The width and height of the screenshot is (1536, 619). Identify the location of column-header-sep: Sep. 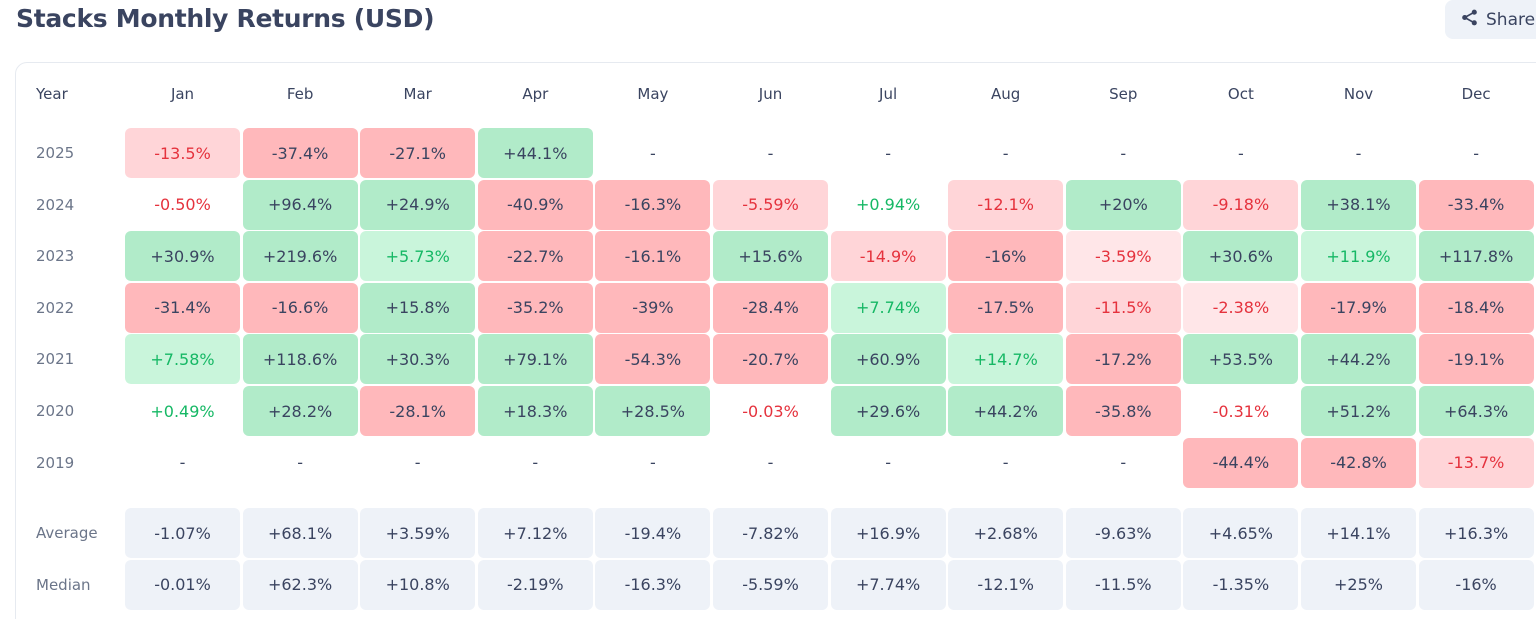
(1123, 94).